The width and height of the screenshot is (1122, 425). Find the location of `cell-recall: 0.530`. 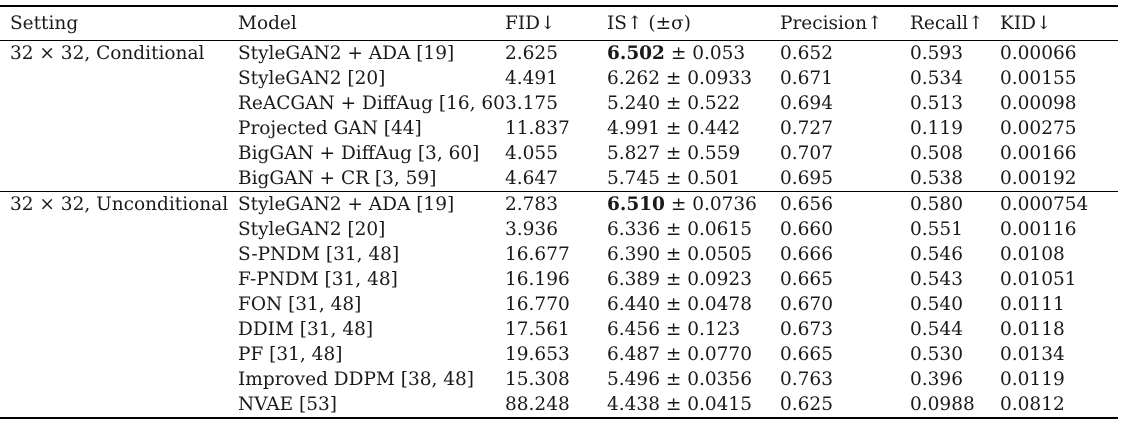

cell-recall: 0.530 is located at coordinates (936, 354).